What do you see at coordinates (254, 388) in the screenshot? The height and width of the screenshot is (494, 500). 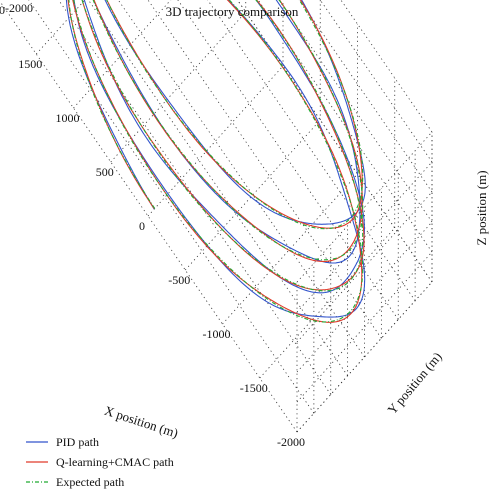 I see `x-tick-label: -1500` at bounding box center [254, 388].